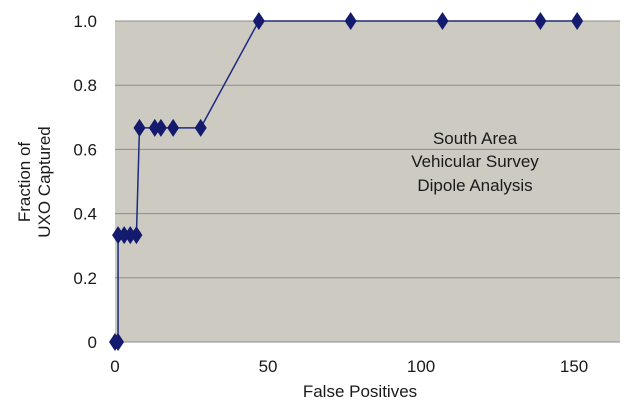 The image size is (624, 402). Describe the element at coordinates (24, 182) in the screenshot. I see `y-axis-title-line-1: Fraction of` at that location.